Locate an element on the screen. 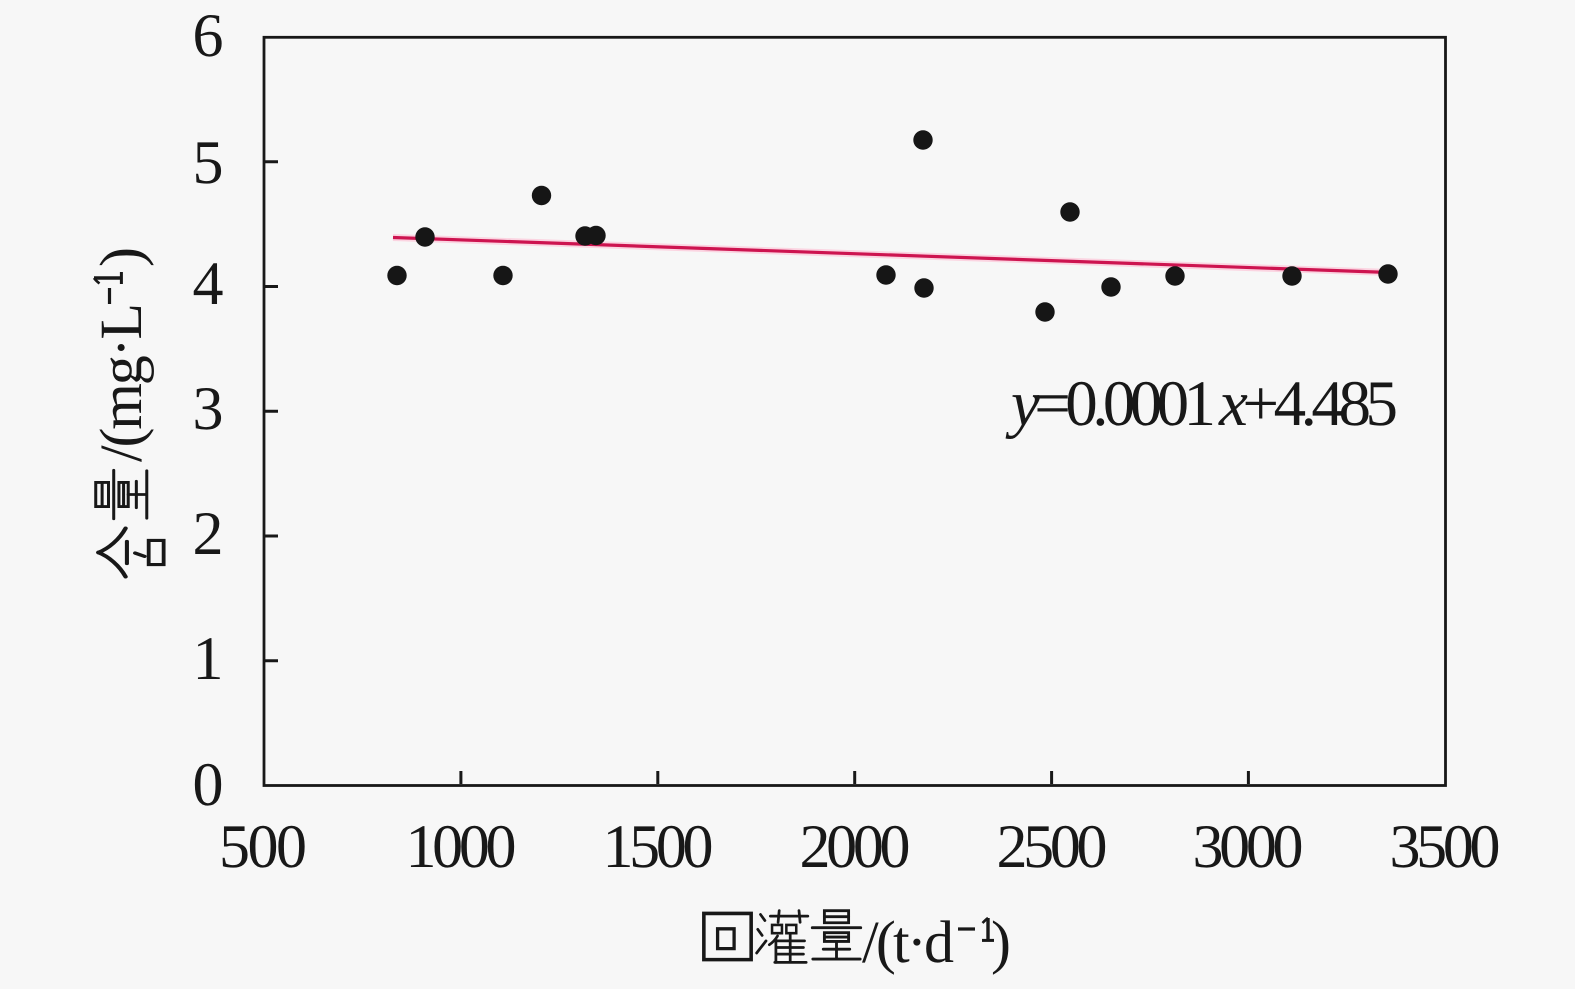 Image resolution: width=1575 pixels, height=989 pixels. svg-text: 5 is located at coordinates (208, 163).